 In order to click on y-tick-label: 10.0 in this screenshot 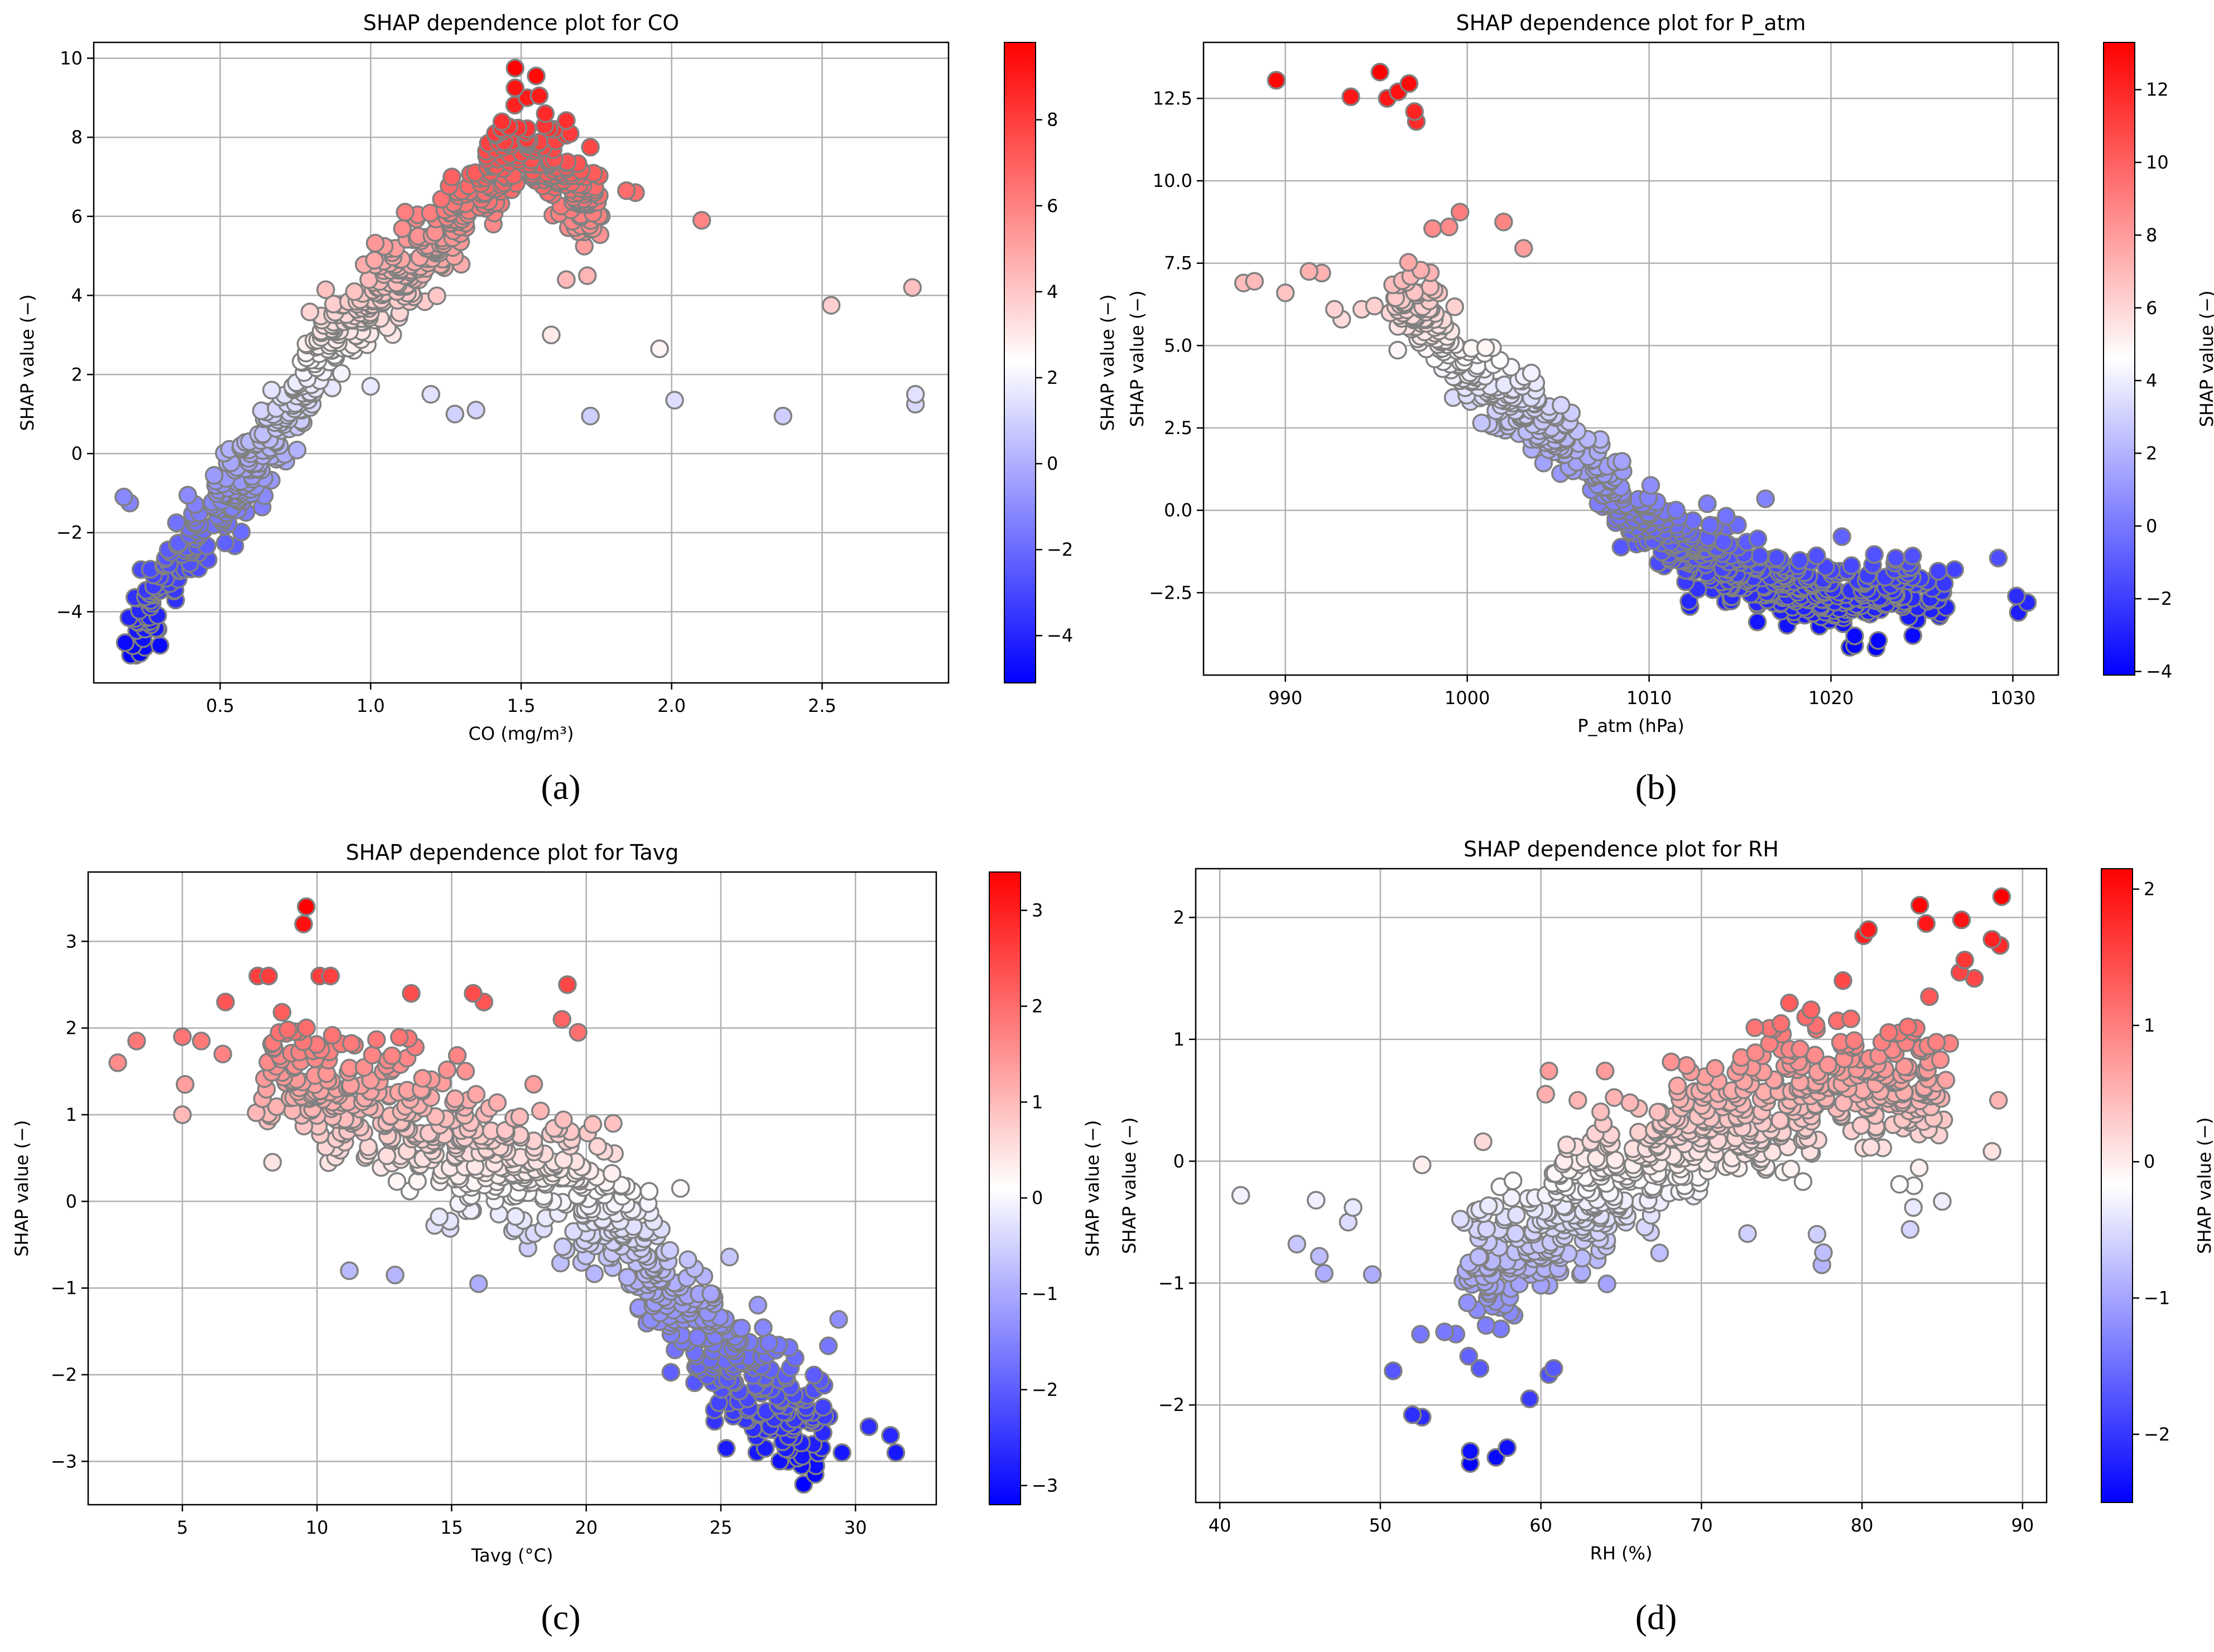, I will do `click(1172, 181)`.